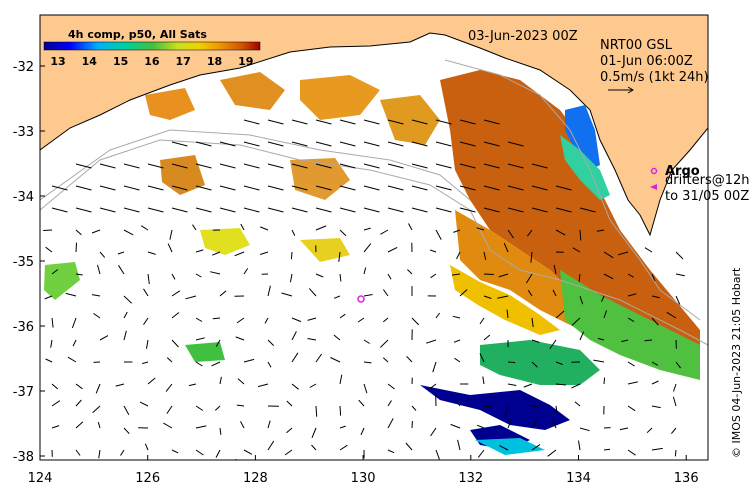  Describe the element at coordinates (214, 61) in the screenshot. I see `colorbar-tick-label: 18` at that location.